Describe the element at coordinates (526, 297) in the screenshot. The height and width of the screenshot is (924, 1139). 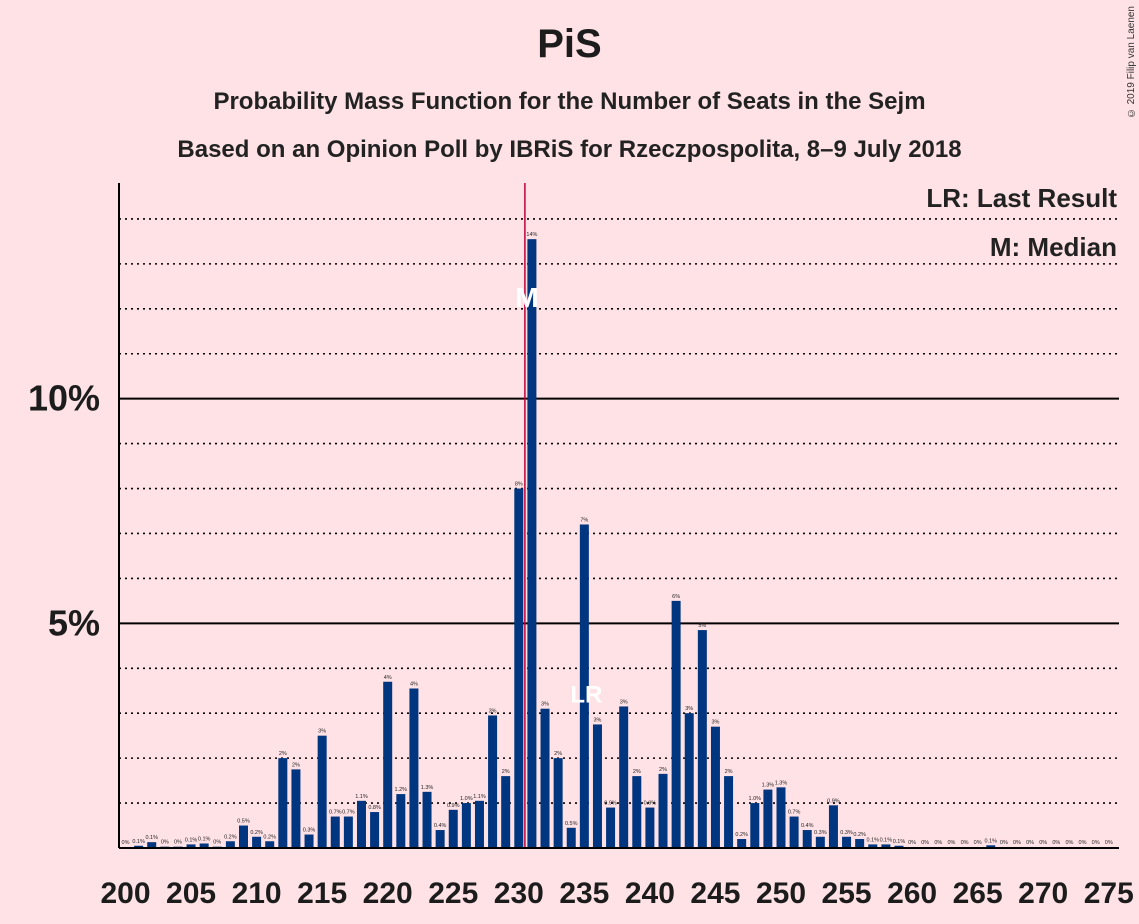
I see `median-marker: M` at that location.